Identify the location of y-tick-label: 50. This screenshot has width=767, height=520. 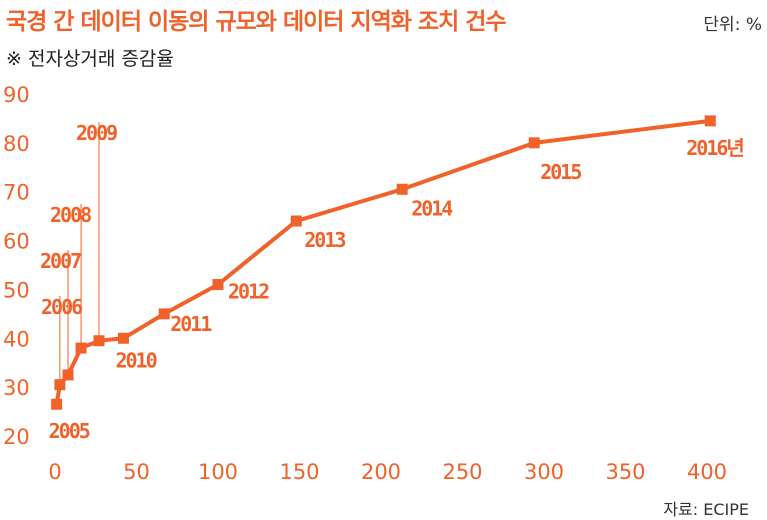
(16, 290).